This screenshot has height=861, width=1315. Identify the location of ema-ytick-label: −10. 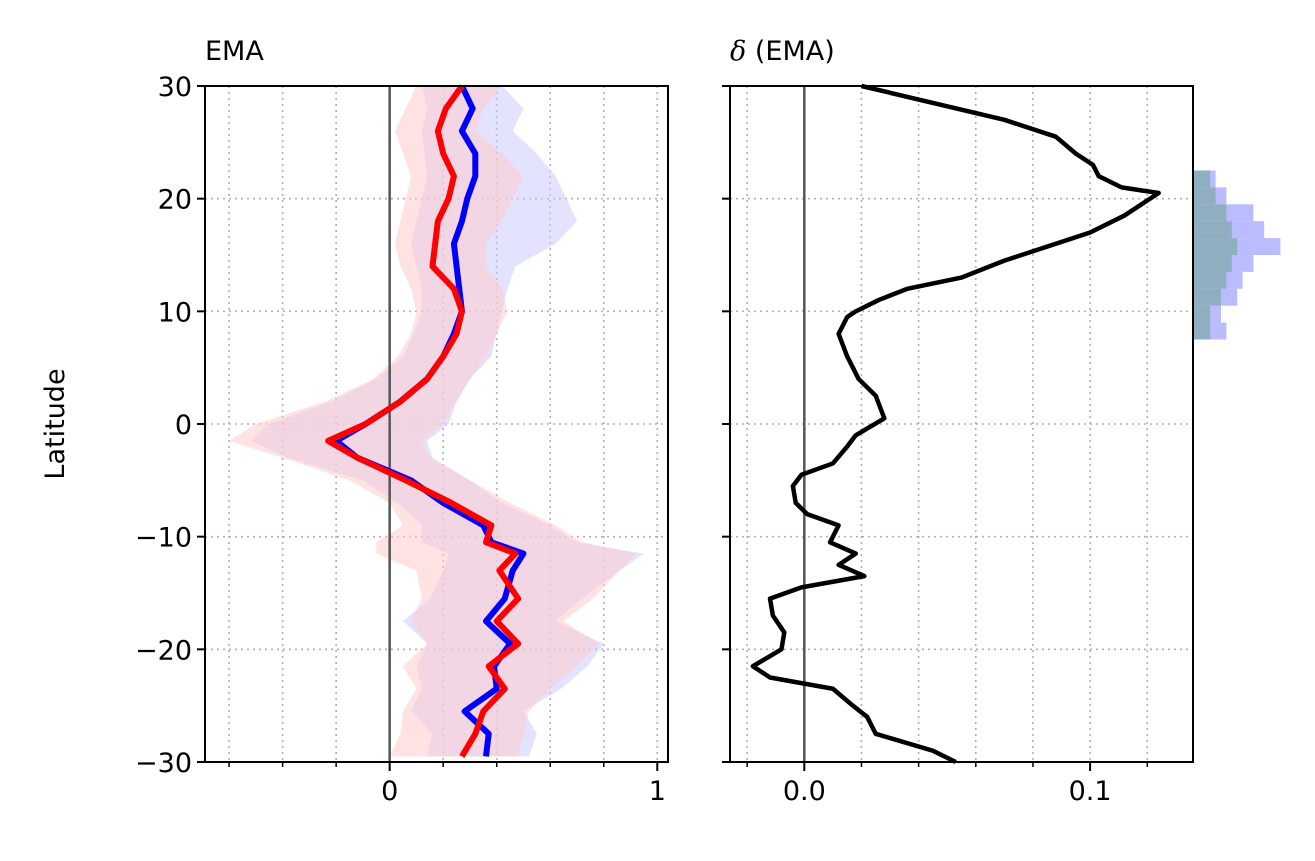
(163, 538).